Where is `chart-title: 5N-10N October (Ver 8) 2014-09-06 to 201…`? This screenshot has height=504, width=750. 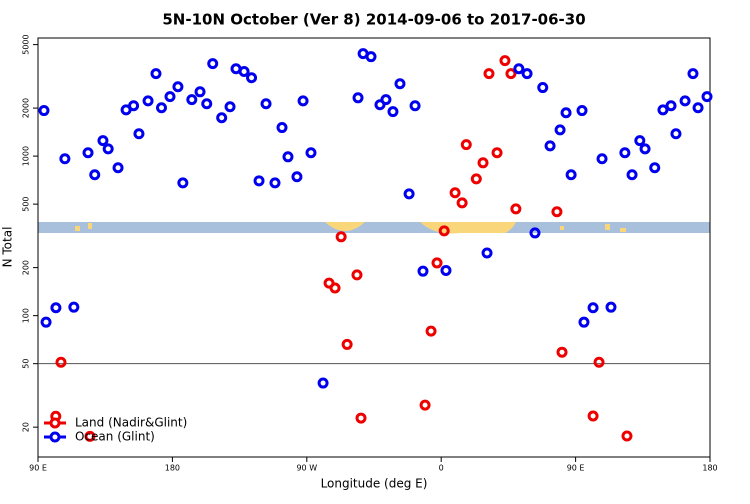 chart-title: 5N-10N October (Ver 8) 2014-09-06 to 201… is located at coordinates (373, 20).